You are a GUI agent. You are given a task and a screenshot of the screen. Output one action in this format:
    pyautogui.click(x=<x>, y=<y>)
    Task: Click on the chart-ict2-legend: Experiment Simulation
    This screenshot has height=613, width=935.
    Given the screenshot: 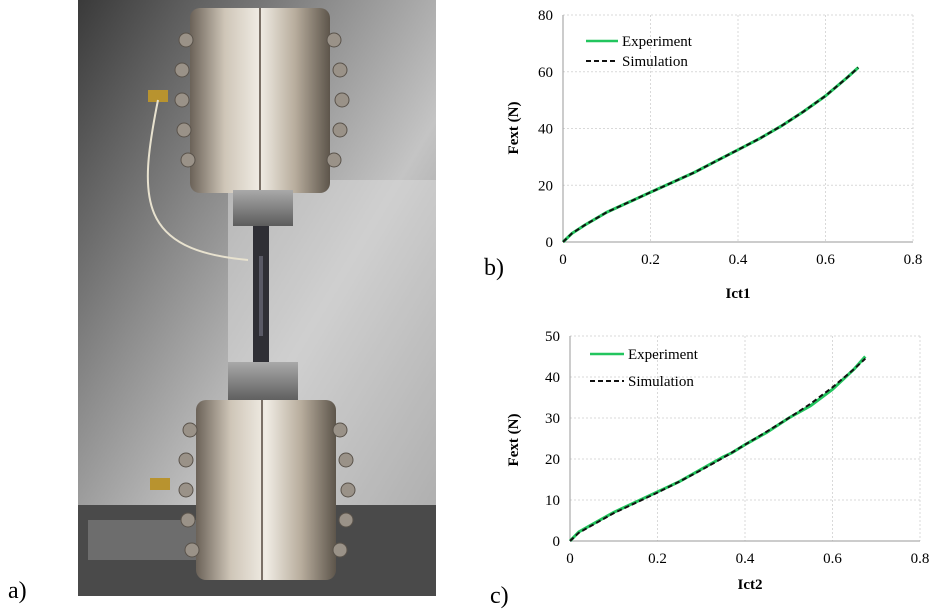 What is the action you would take?
    pyautogui.click(x=644, y=368)
    